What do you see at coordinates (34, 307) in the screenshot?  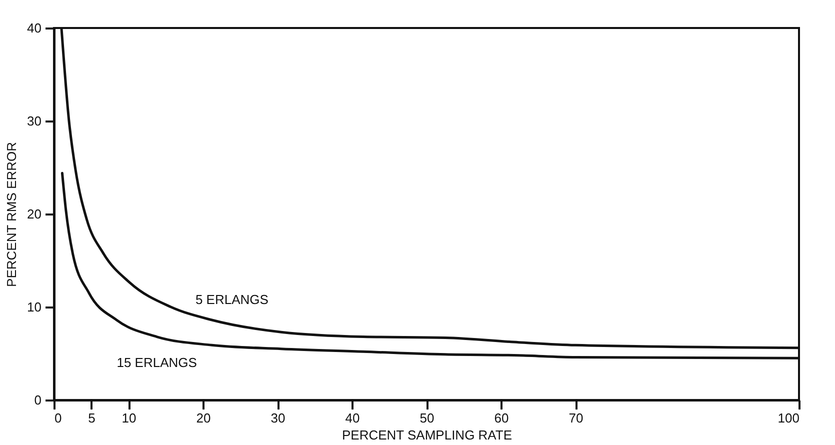 I see `y-tick-label: 10` at bounding box center [34, 307].